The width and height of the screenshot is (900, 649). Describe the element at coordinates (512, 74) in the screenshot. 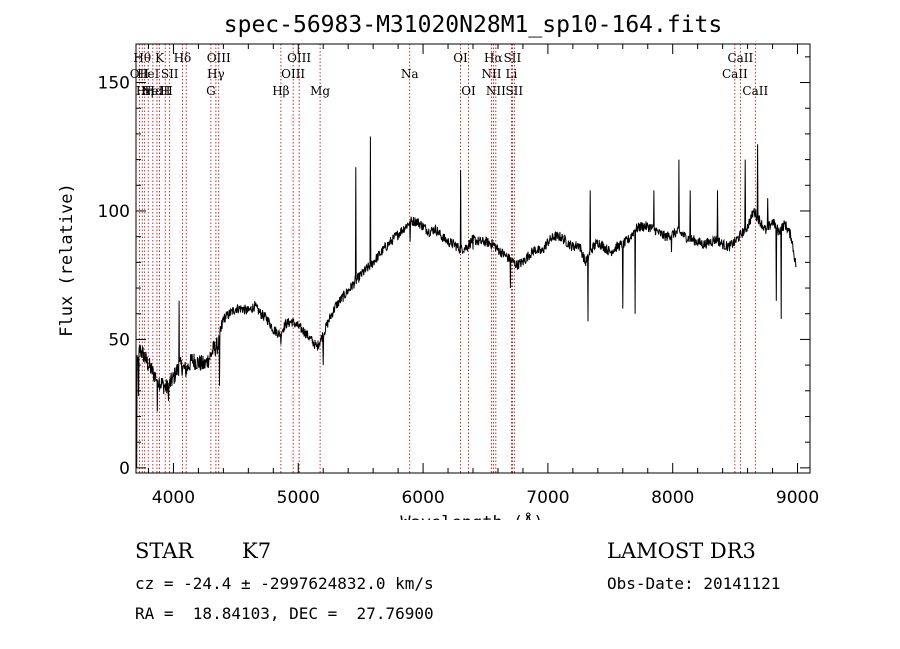

I see `line-label: Li` at that location.